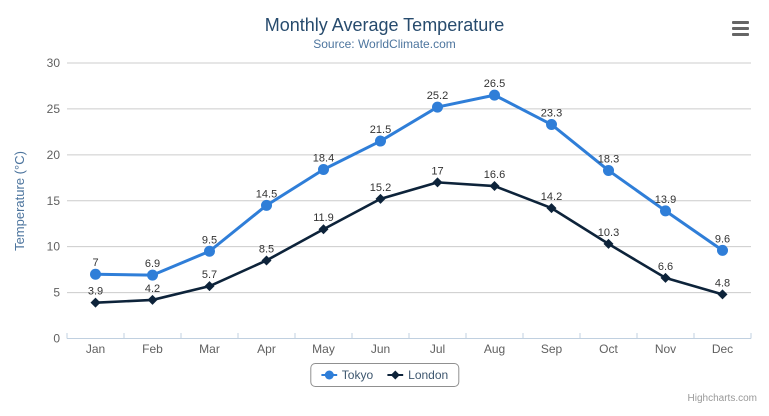  Describe the element at coordinates (437, 349) in the screenshot. I see `x-axis-label: Jul` at that location.